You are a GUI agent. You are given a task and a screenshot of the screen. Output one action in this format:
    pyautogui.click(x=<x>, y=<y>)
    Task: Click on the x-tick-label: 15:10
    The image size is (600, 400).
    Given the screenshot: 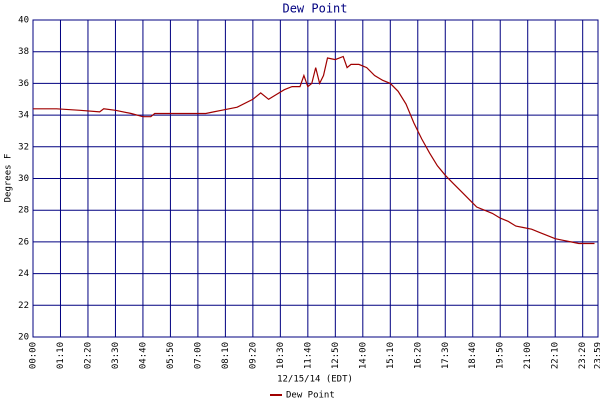 What is the action you would take?
    pyautogui.click(x=391, y=355)
    